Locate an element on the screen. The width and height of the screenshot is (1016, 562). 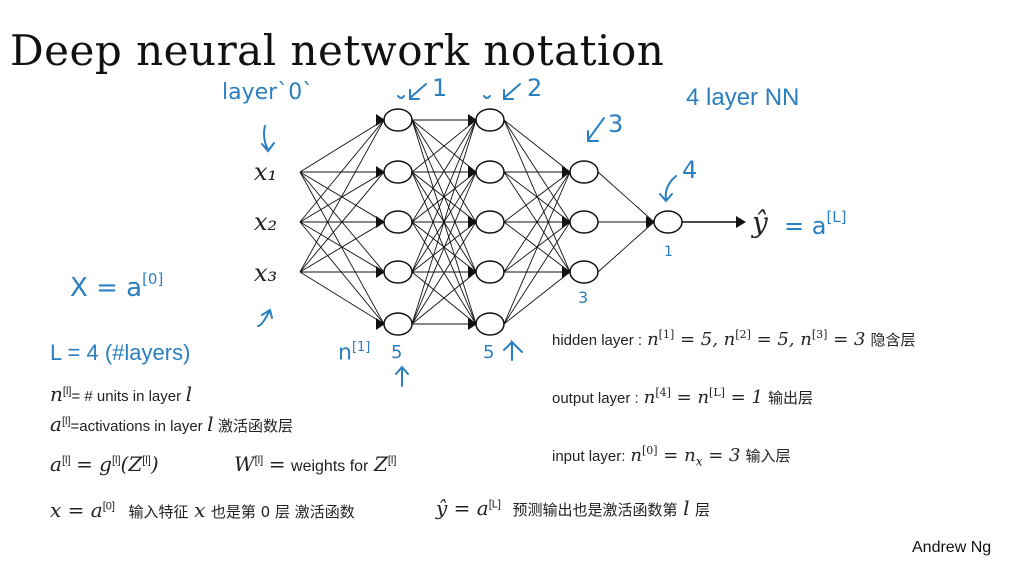
count-5-layer1: 5 is located at coordinates (397, 352).